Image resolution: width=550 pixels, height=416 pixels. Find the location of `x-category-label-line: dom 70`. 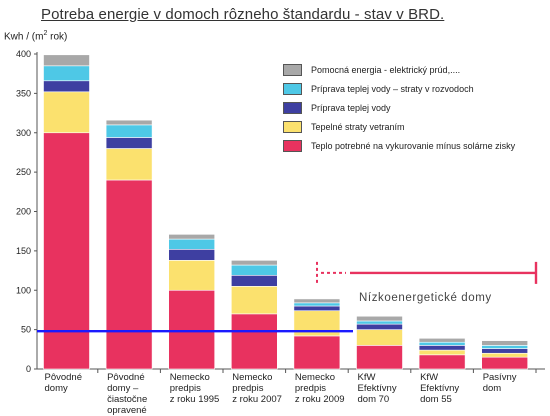

x-category-label-line: dom 70 is located at coordinates (373, 399).